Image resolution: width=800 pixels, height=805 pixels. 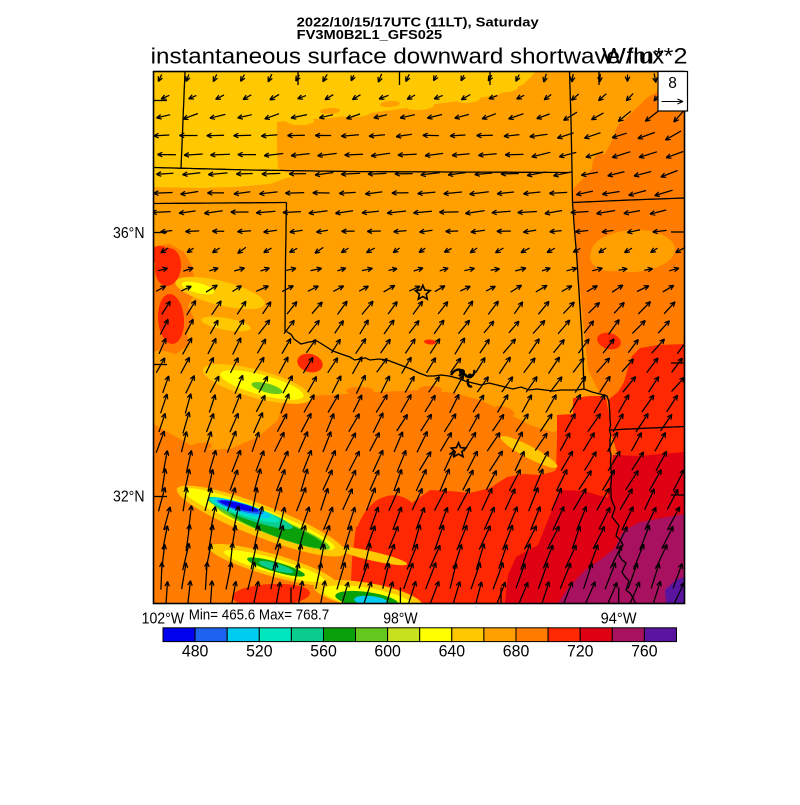 What do you see at coordinates (129, 233) in the screenshot?
I see `svg-text: 36°N` at bounding box center [129, 233].